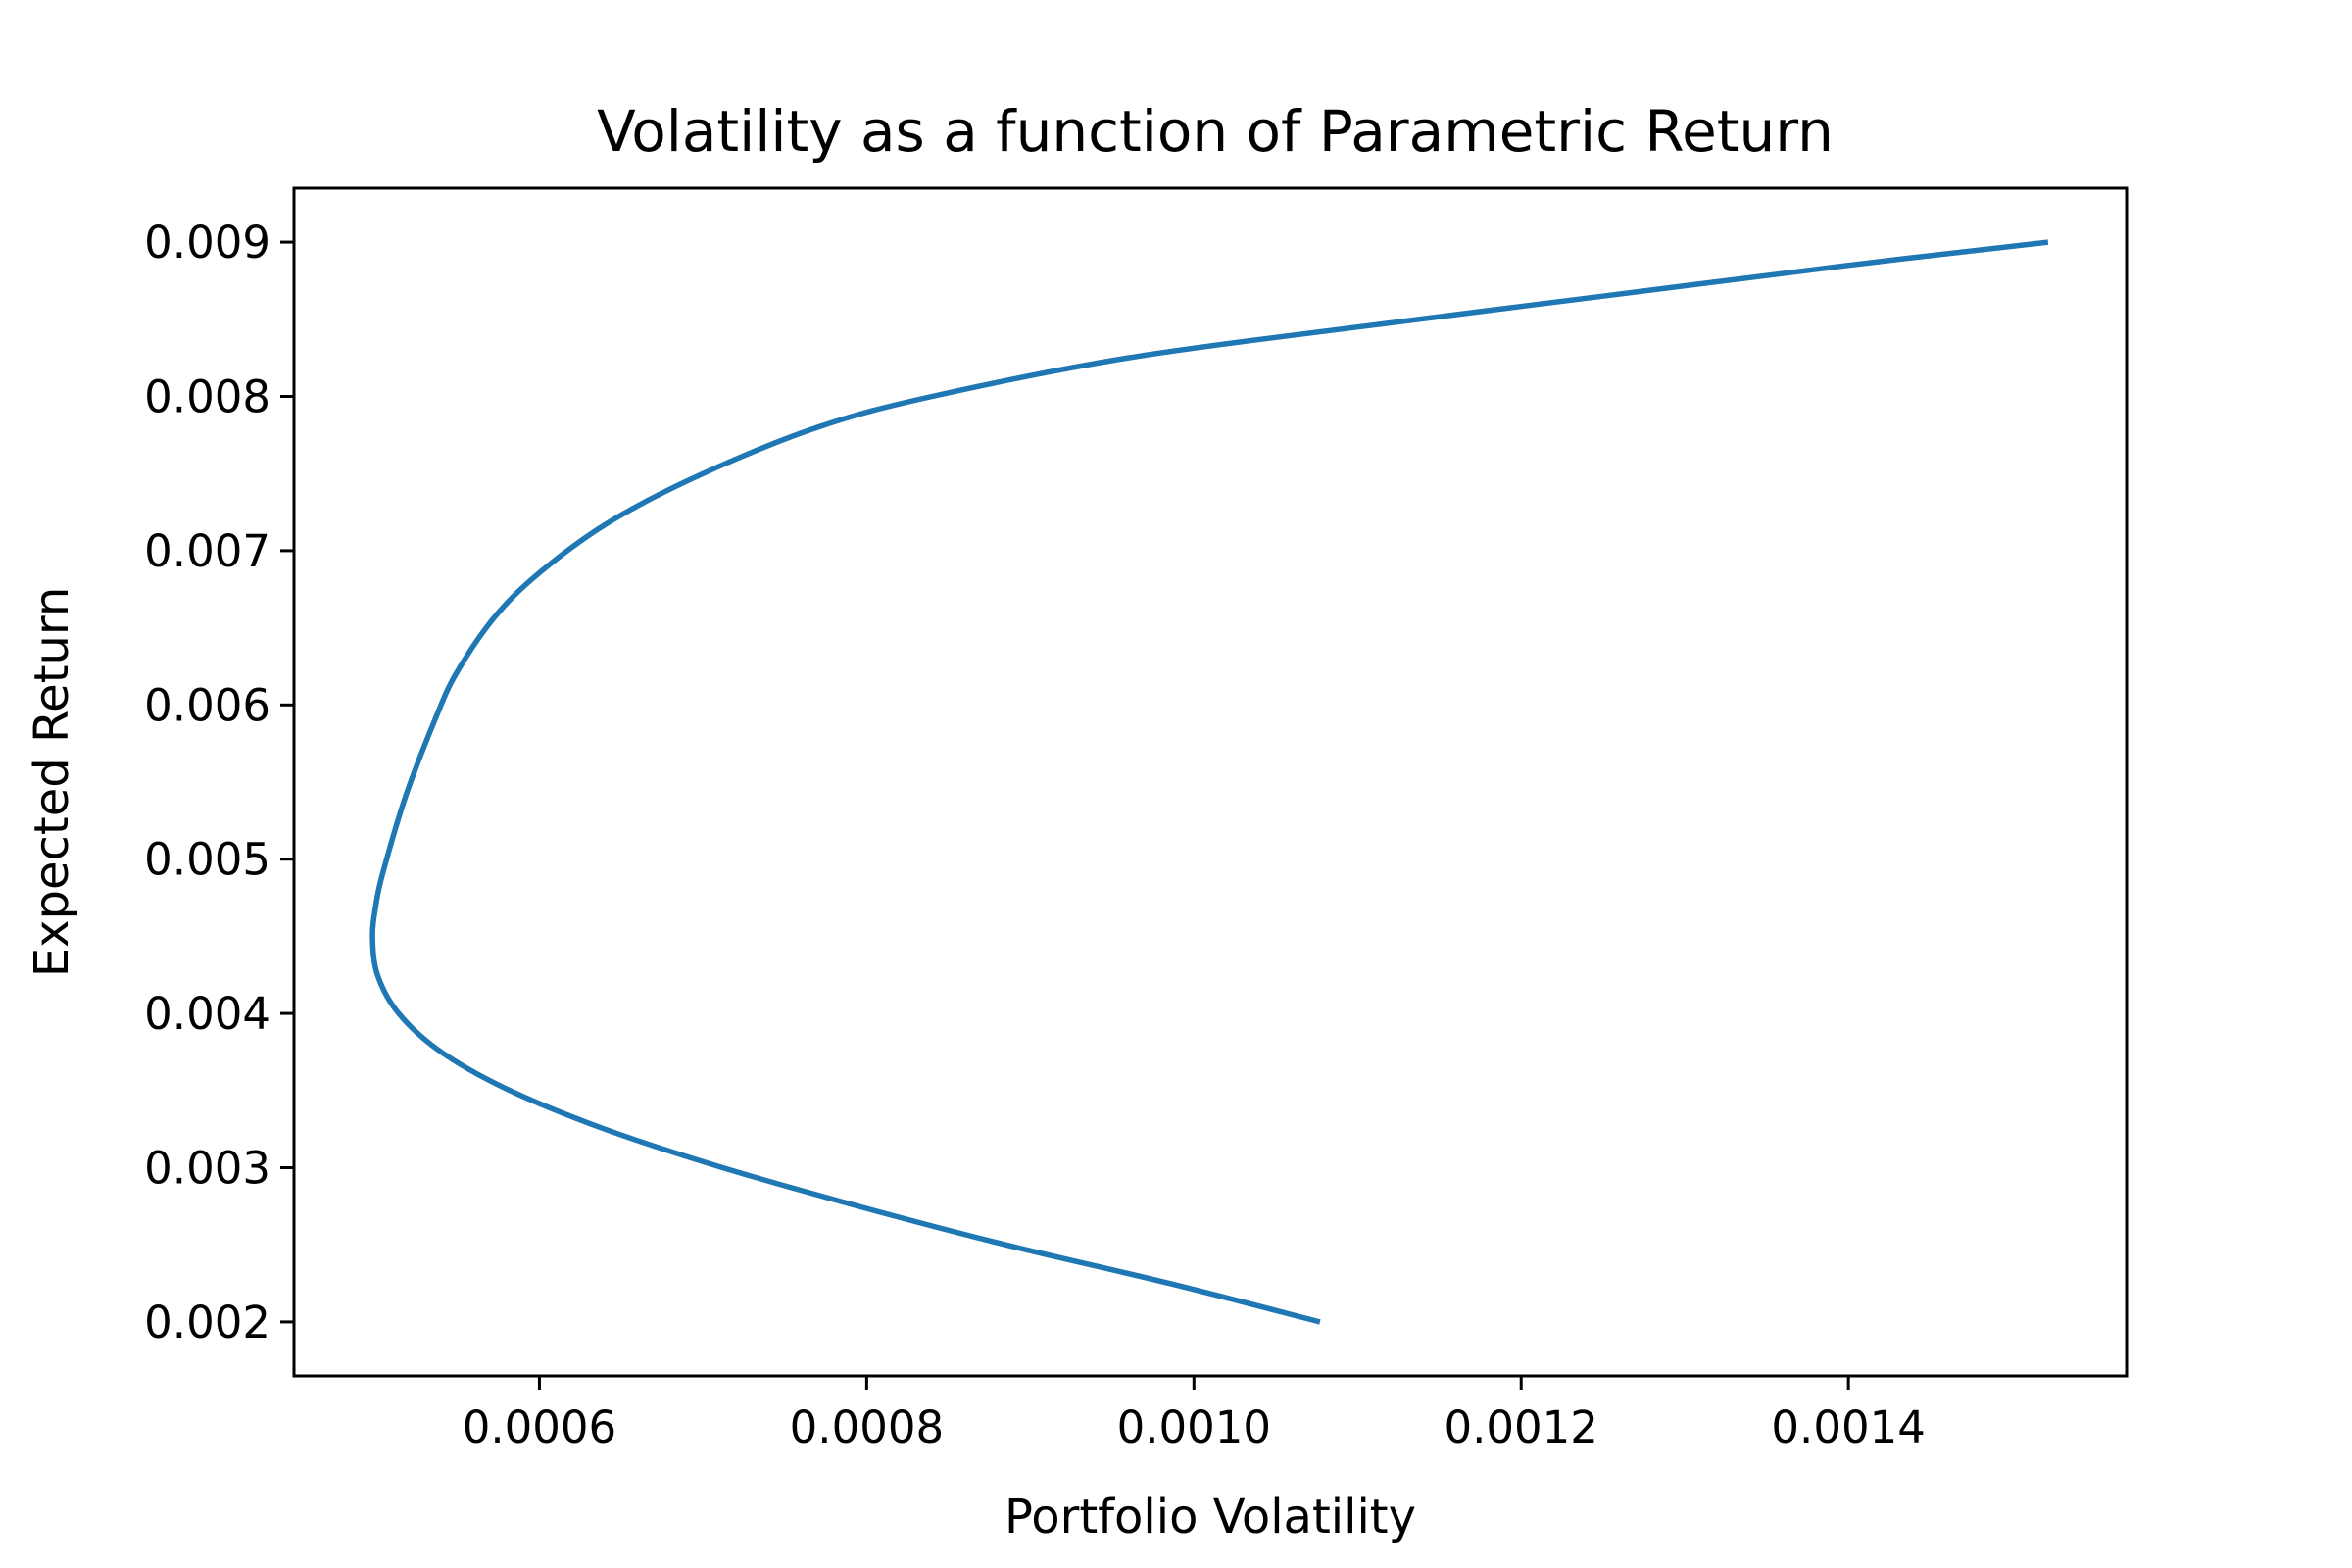 The width and height of the screenshot is (2352, 1568). Describe the element at coordinates (207, 705) in the screenshot. I see `y-tick-label: 0.006` at that location.